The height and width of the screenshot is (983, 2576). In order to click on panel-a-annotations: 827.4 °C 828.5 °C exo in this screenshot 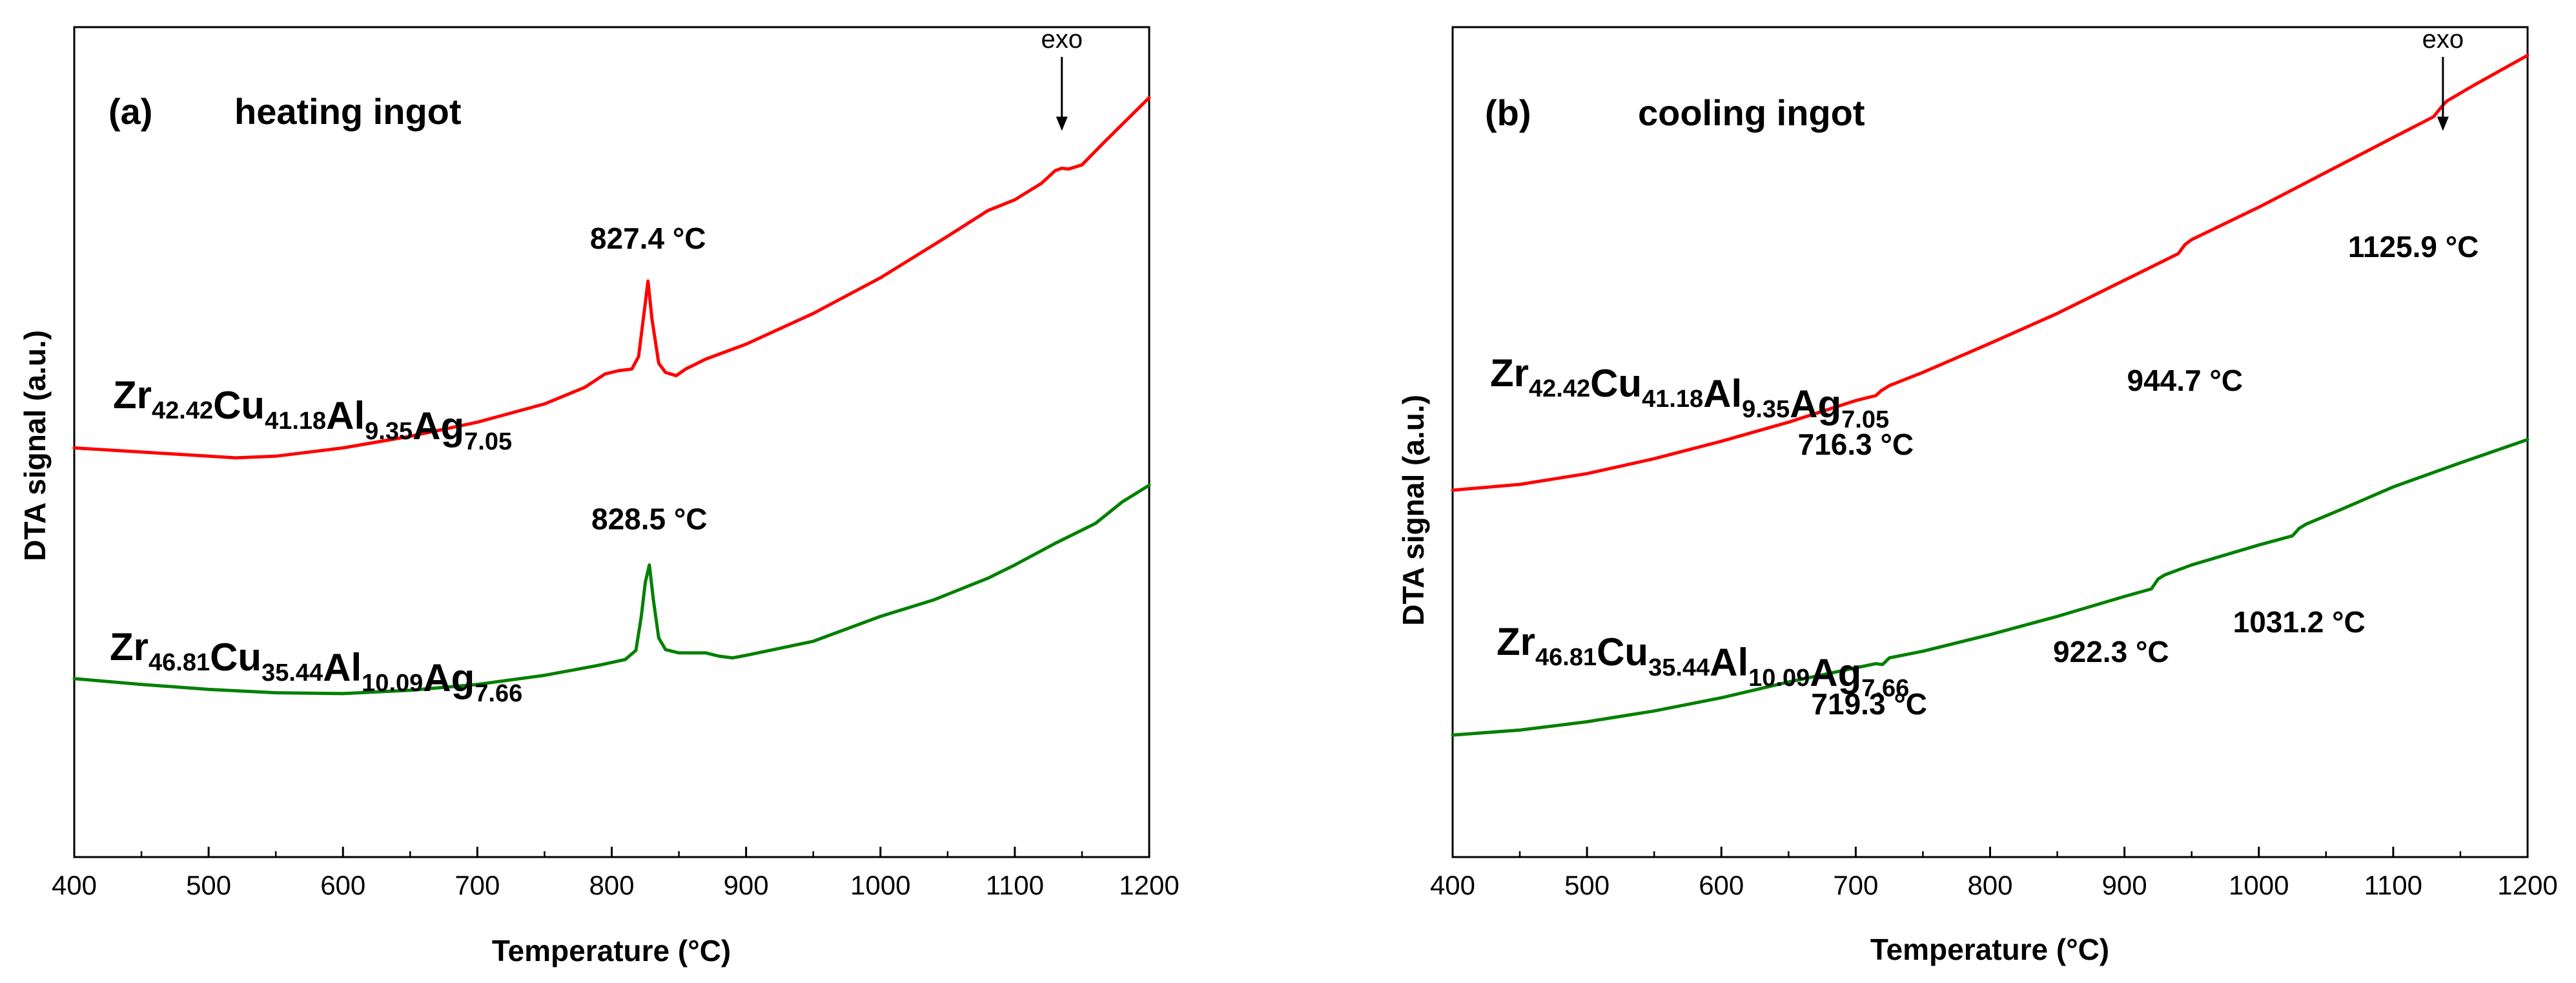, I will do `click(836, 280)`.